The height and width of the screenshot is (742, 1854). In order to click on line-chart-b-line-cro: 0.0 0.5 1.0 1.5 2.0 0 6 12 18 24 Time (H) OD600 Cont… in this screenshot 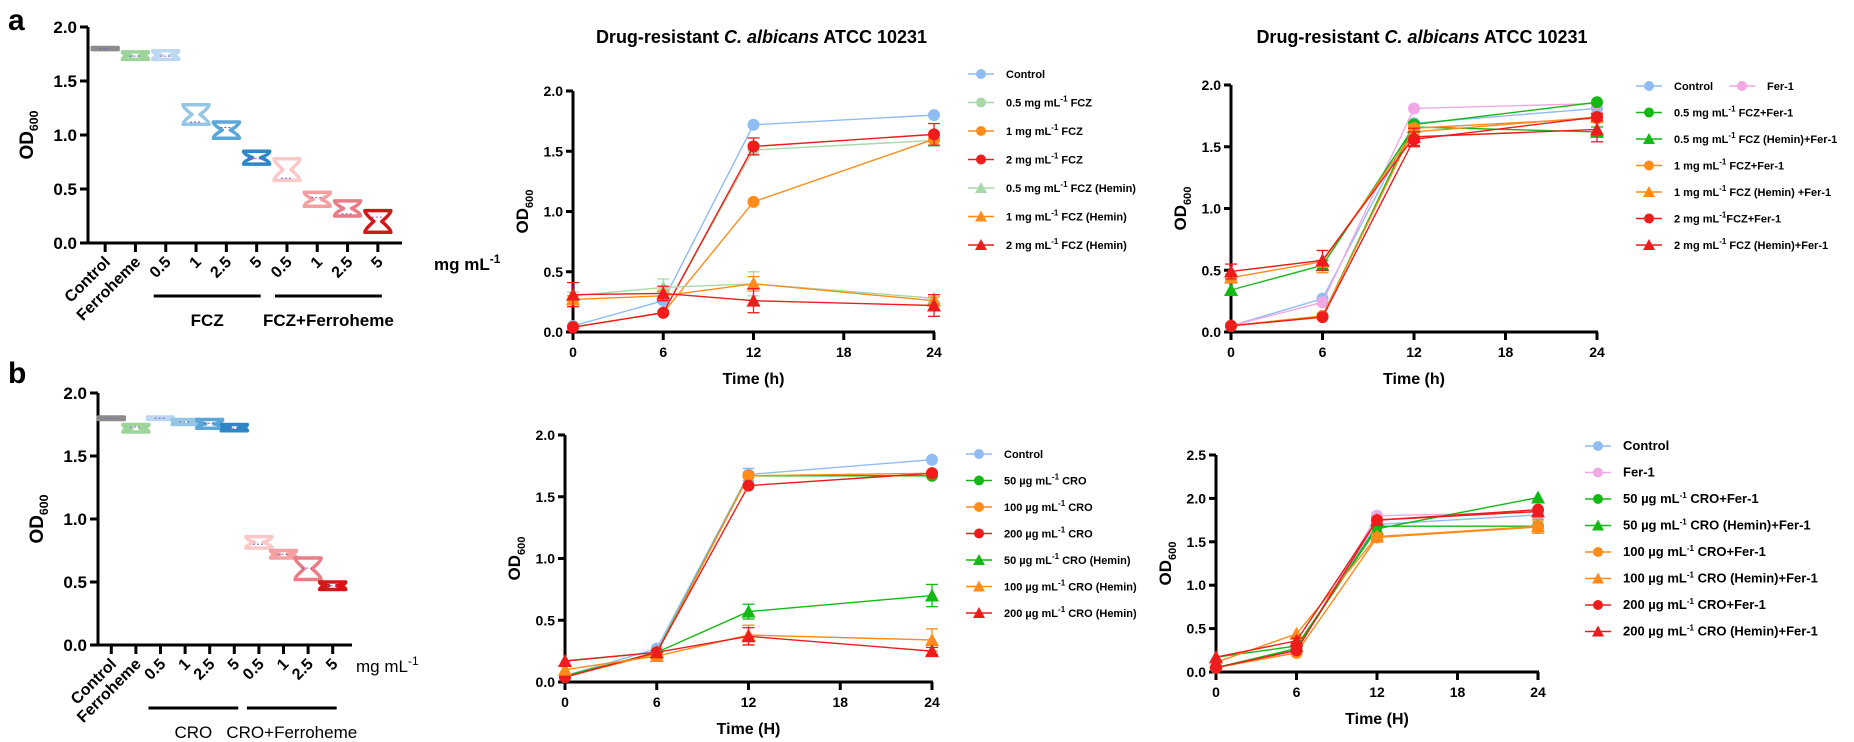, I will do `click(821, 582)`.